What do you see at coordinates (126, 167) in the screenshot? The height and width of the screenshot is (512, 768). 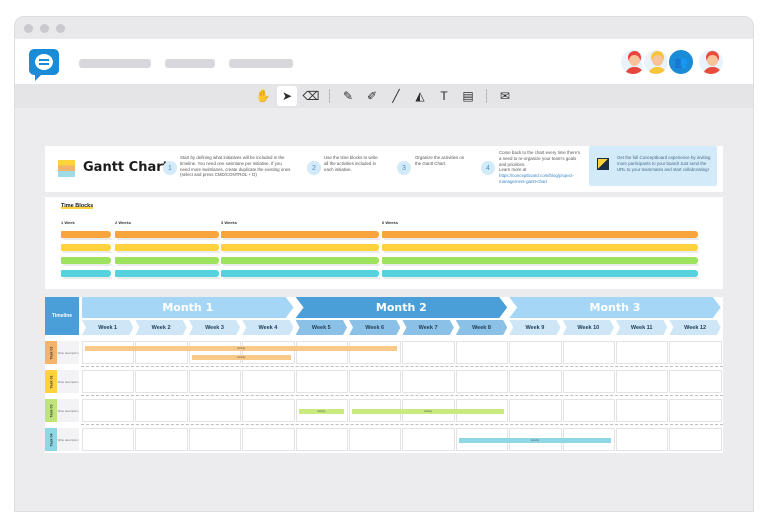 I see `page-title: Gantt Chart` at bounding box center [126, 167].